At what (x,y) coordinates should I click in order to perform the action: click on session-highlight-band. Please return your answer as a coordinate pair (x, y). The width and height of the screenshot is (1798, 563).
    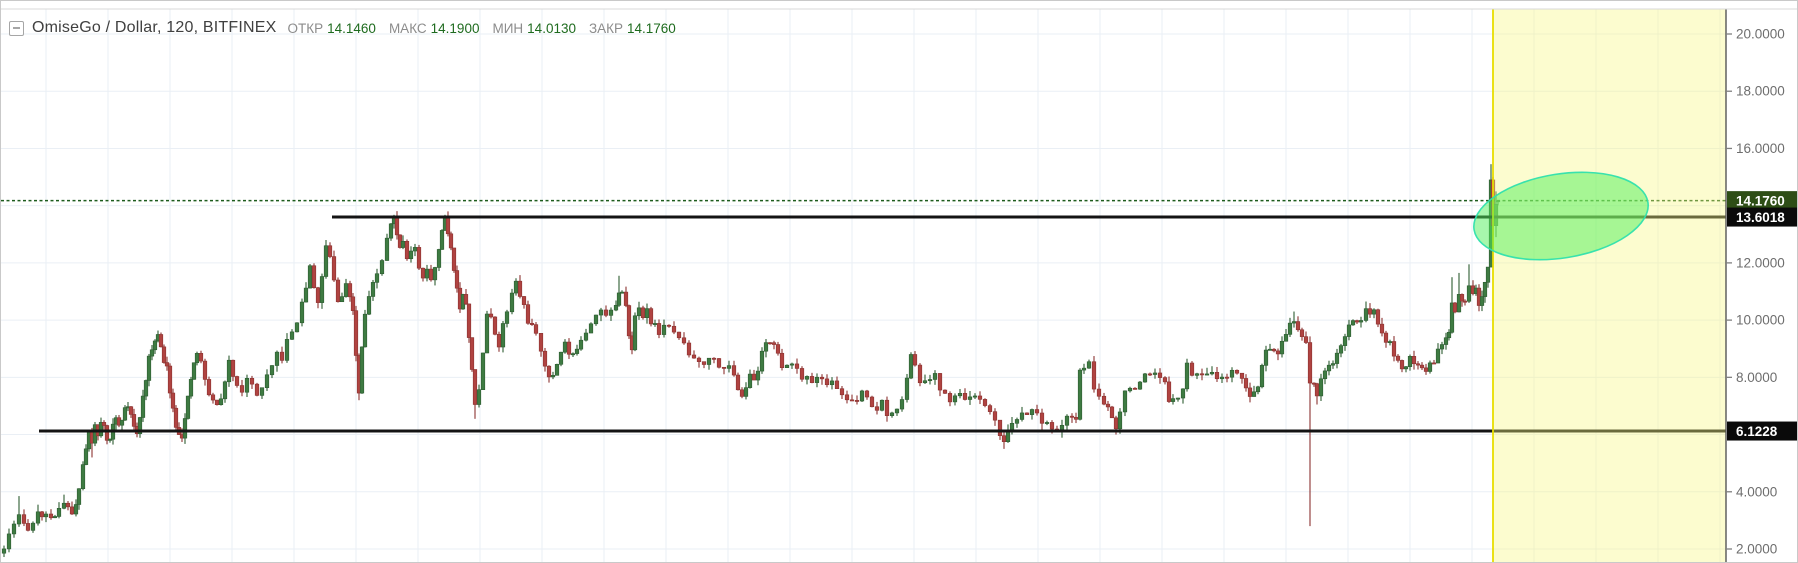
    Looking at the image, I should click on (1609, 285).